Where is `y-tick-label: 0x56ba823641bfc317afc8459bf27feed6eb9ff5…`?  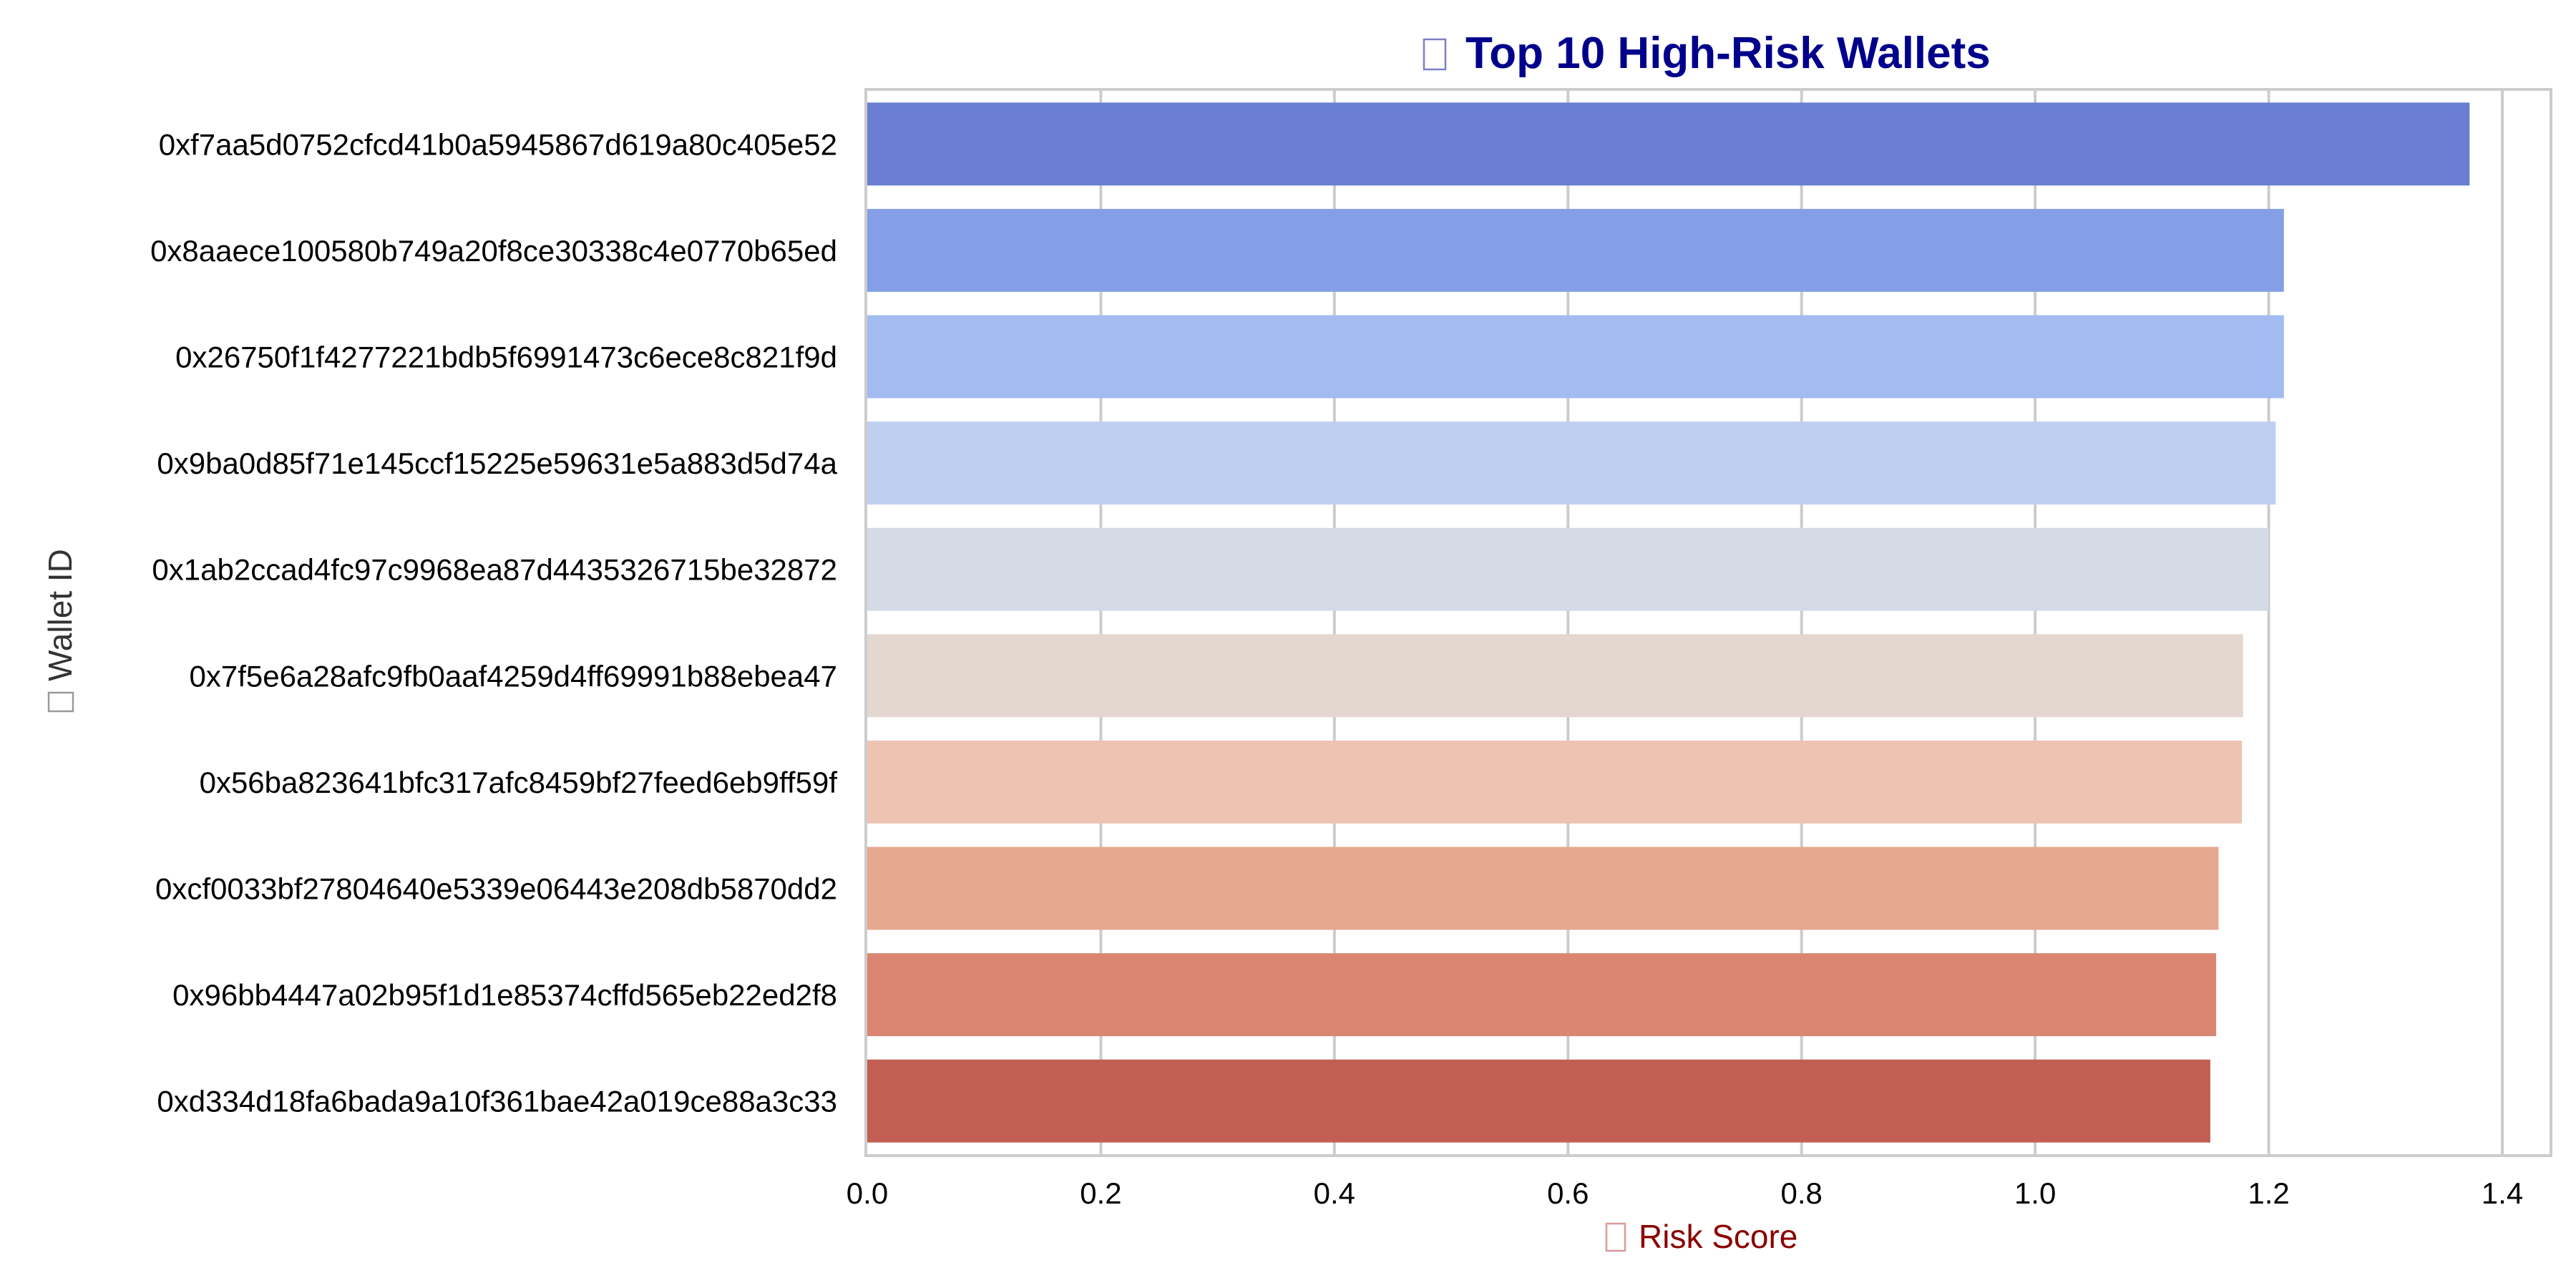 y-tick-label: 0x56ba823641bfc317afc8459bf27feed6eb9ff5… is located at coordinates (519, 782).